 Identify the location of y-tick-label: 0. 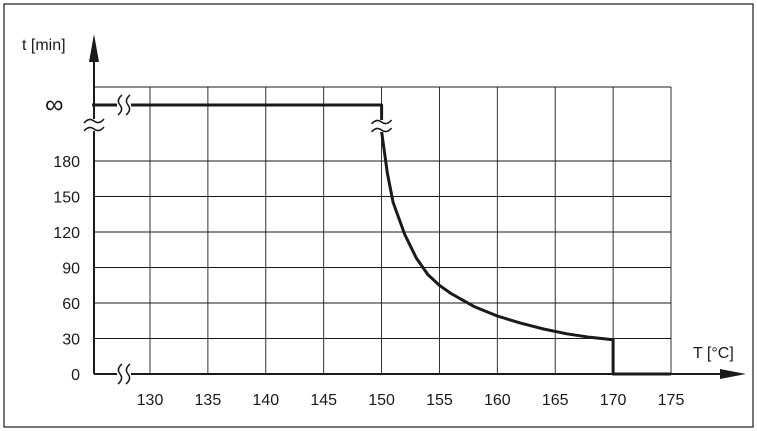
(75, 375).